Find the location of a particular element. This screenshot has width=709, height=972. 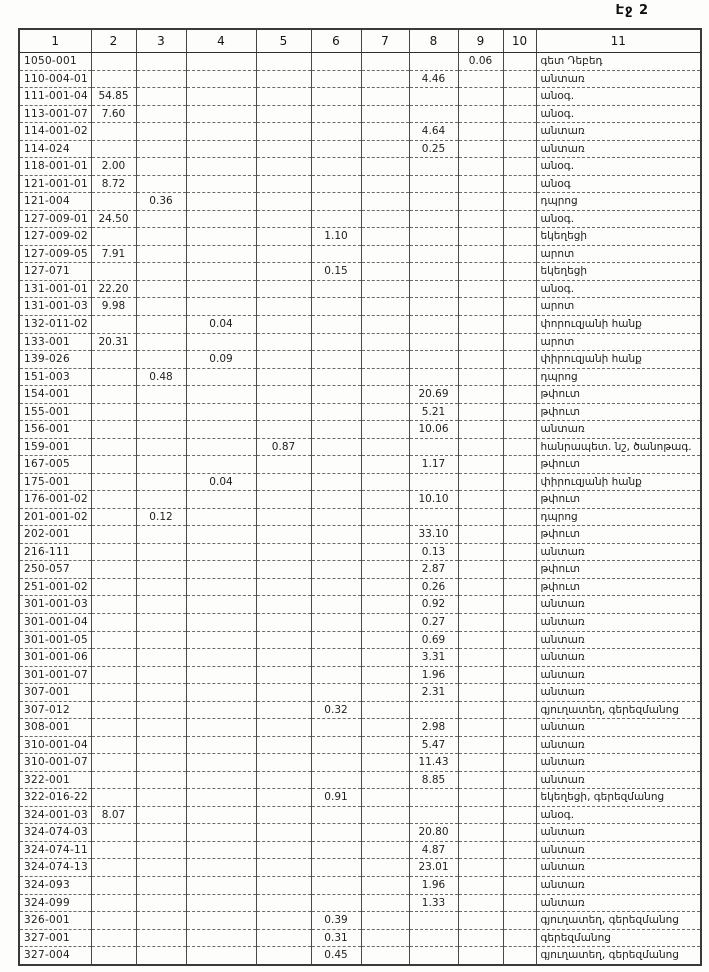

cell-value: 2.00 is located at coordinates (113, 166).